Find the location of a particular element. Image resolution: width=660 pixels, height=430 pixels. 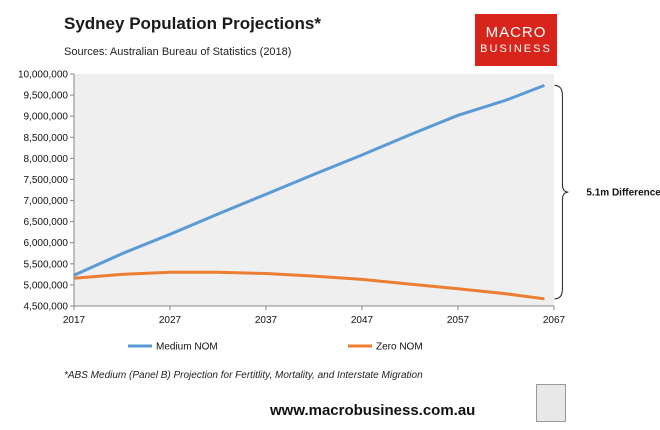

y-tick-label: 5,500,000 is located at coordinates (46, 264).